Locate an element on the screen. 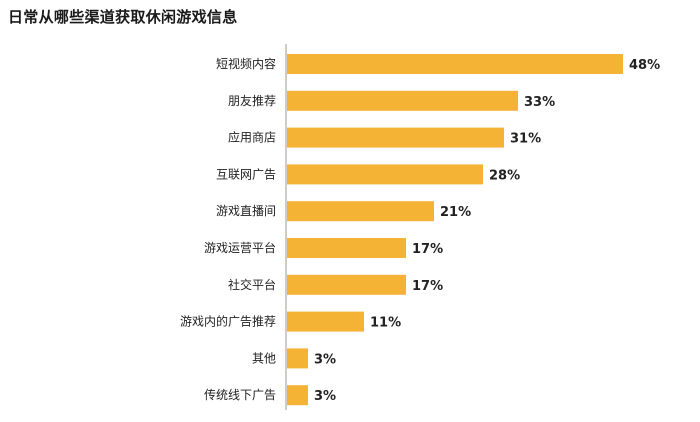 This screenshot has height=422, width=700. value-label: 31% is located at coordinates (525, 139).